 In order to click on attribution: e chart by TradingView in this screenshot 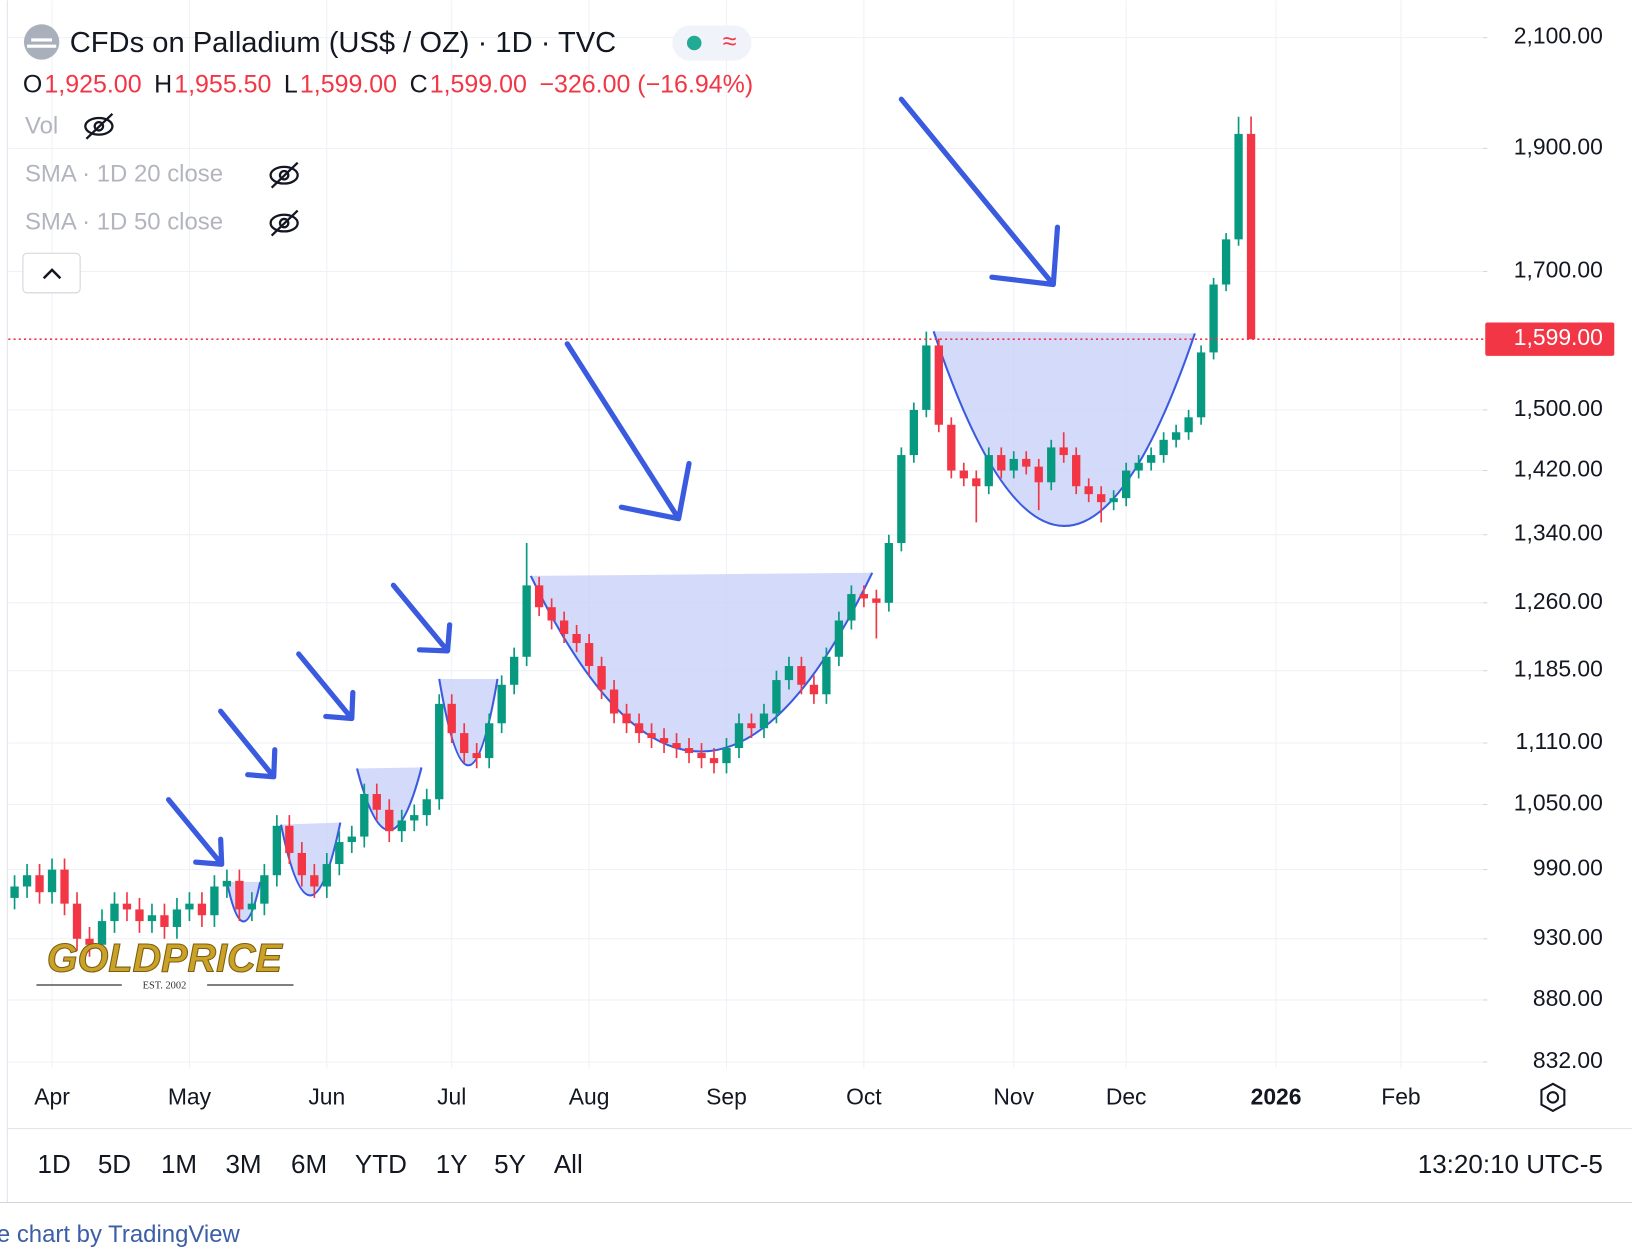, I will do `click(120, 1234)`.